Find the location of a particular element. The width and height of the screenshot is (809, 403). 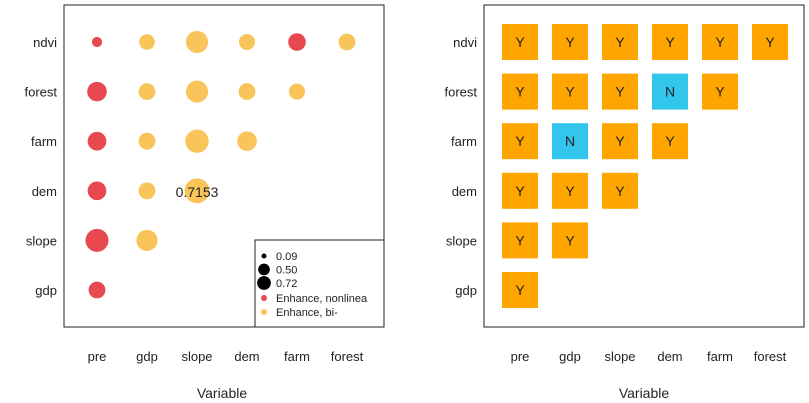

legend-size-label: 0.09 is located at coordinates (286, 257).